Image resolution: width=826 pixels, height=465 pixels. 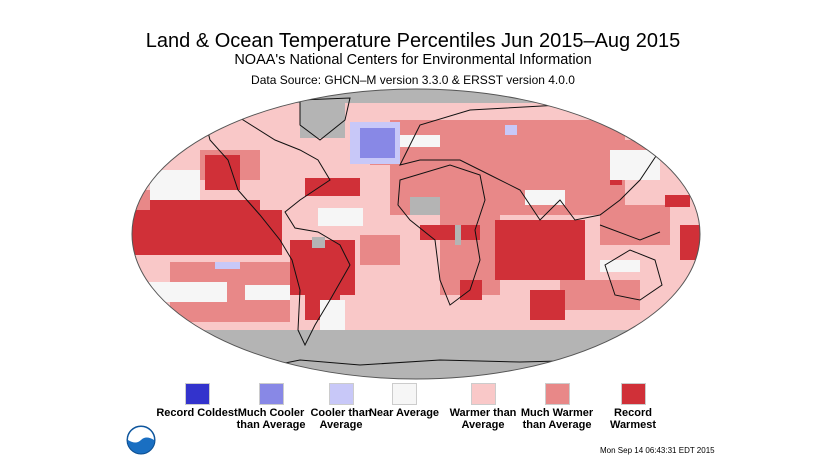 I want to click on legend-label: Cooler than Average, so click(x=341, y=419).